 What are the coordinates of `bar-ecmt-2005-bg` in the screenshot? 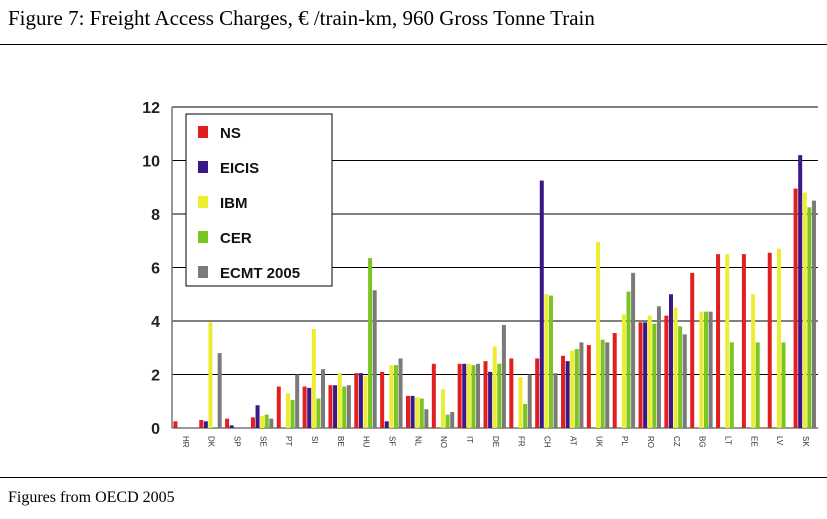 It's located at (710, 369).